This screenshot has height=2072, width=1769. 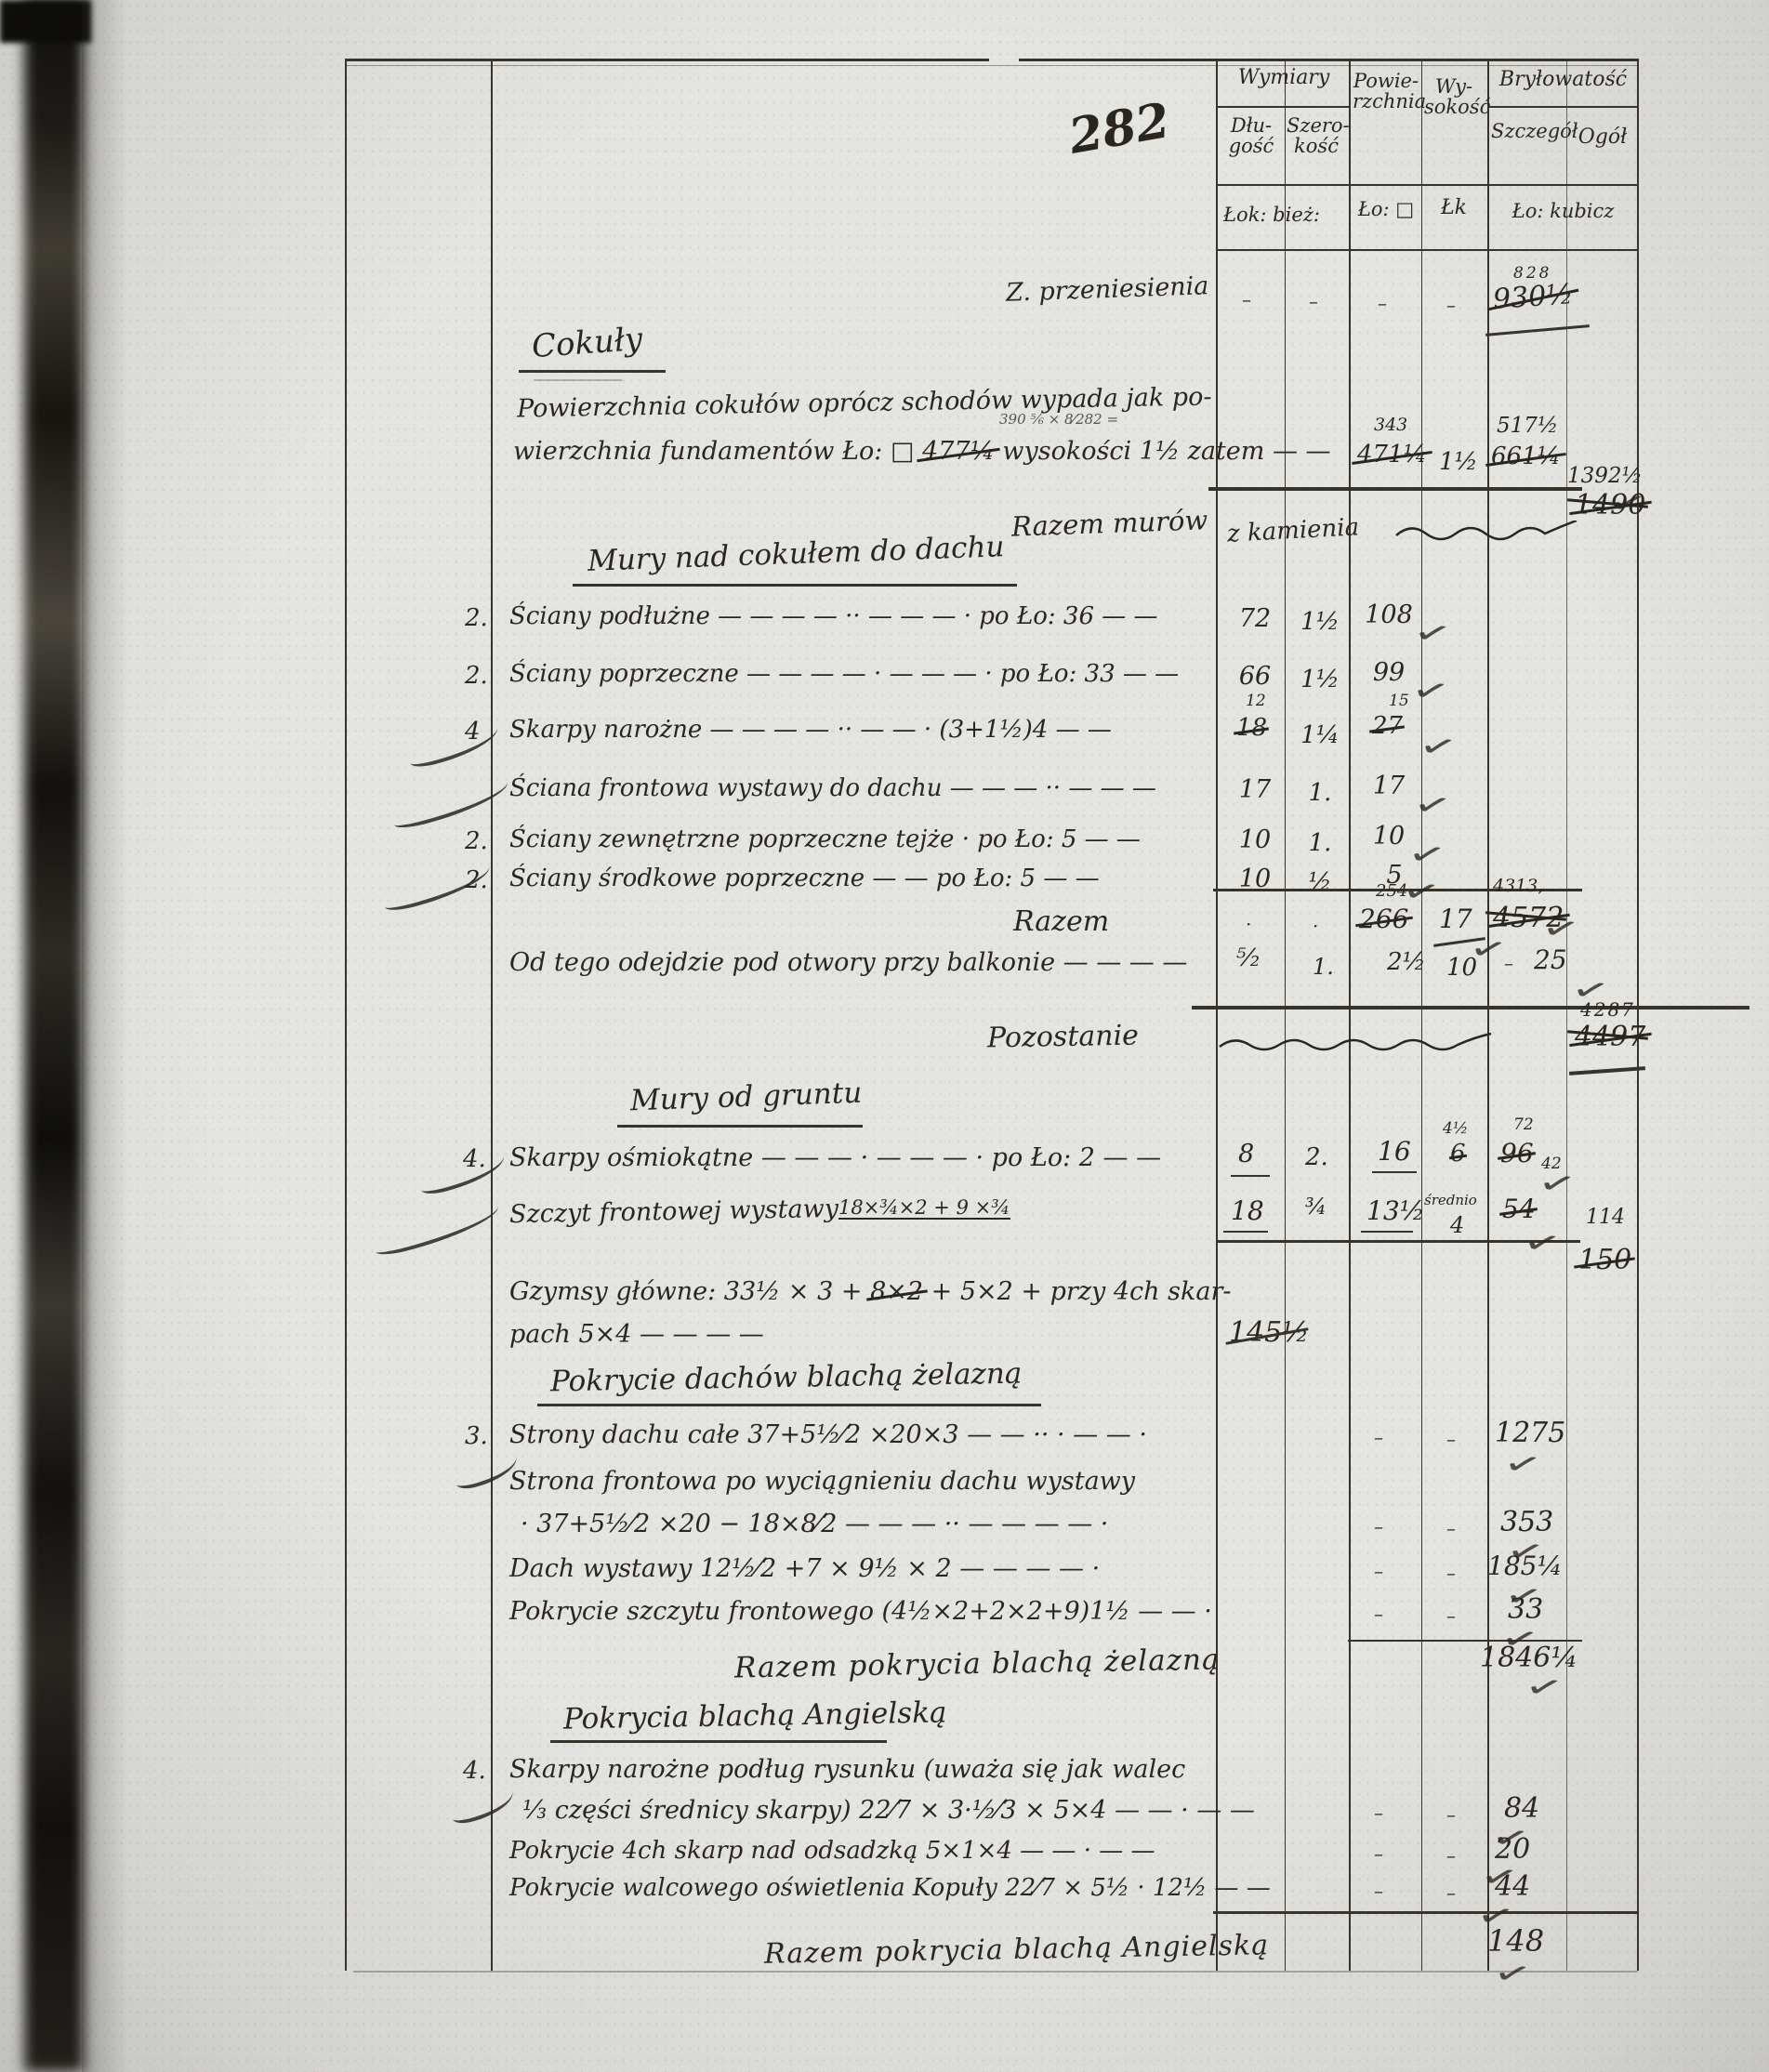 I want to click on cokuly-ogol-corrected: 1392½, so click(x=1605, y=476).